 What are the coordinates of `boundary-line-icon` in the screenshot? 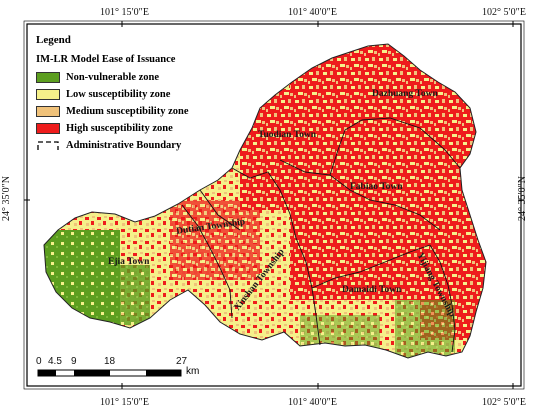 It's located at (48, 145).